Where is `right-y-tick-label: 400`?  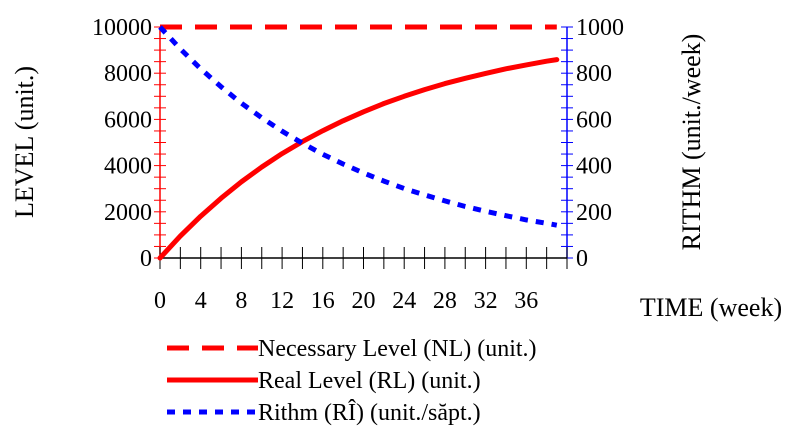 right-y-tick-label: 400 is located at coordinates (594, 167).